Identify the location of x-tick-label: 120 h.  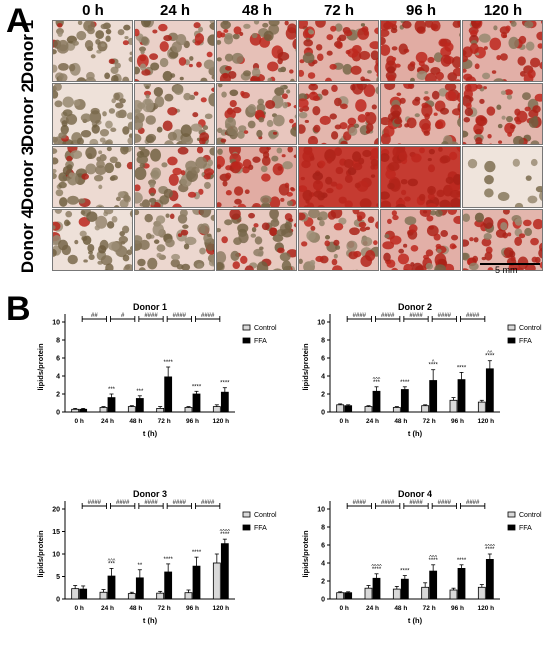
(221, 421).